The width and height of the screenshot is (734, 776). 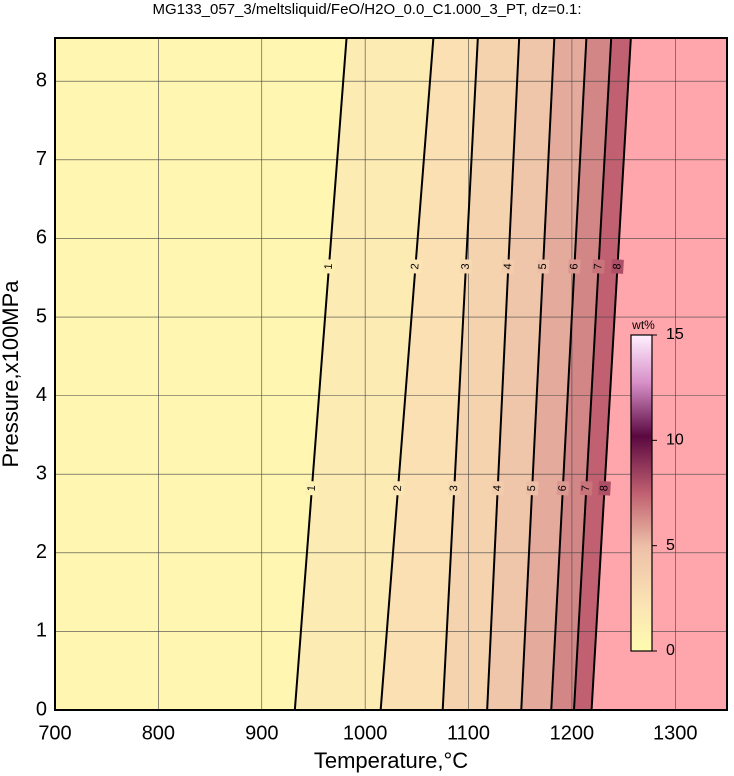 I want to click on y-tick-label: 6, so click(x=41, y=238).